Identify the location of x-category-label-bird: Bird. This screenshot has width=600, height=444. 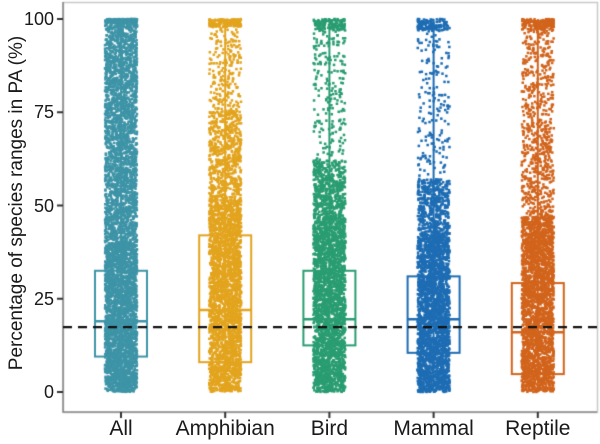
(329, 428).